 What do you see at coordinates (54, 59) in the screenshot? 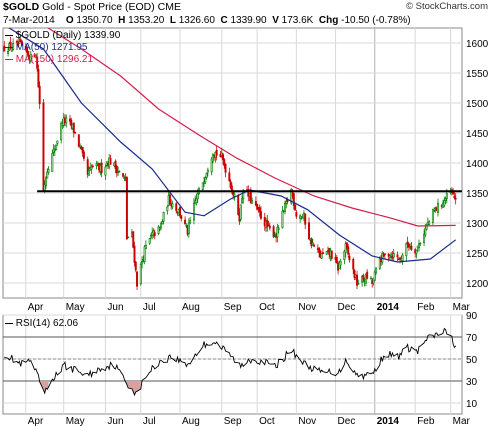
I see `legend-ma150-text: MA(150) 1296.21` at bounding box center [54, 59].